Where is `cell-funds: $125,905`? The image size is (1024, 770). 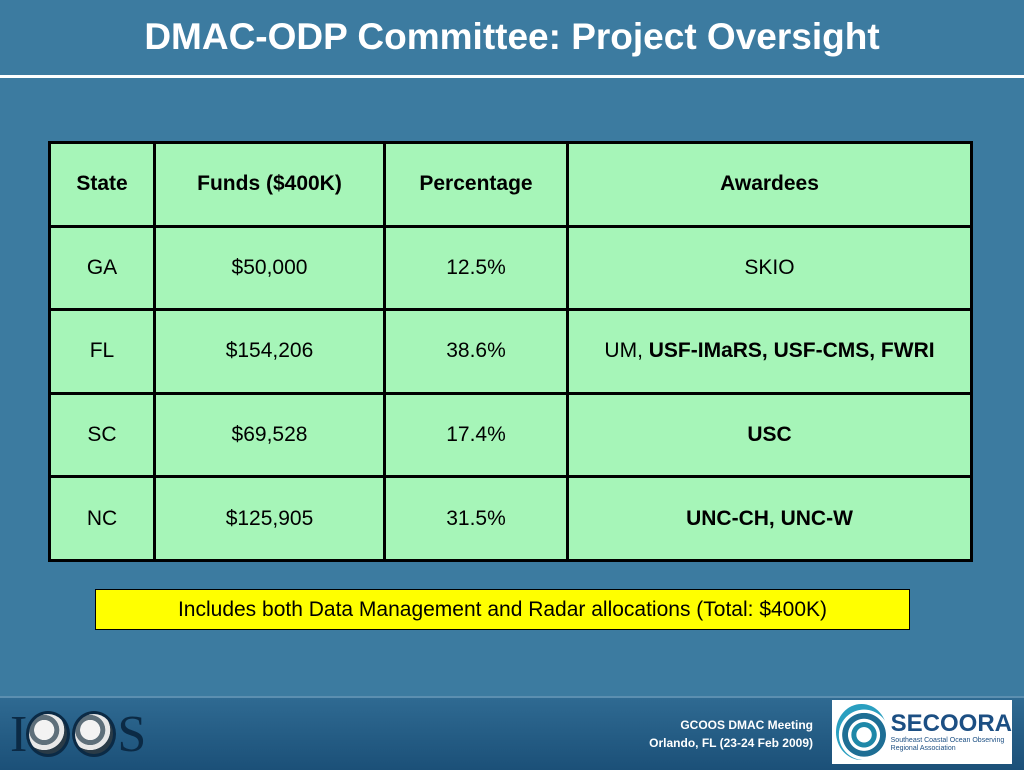
cell-funds: $125,905 is located at coordinates (269, 518).